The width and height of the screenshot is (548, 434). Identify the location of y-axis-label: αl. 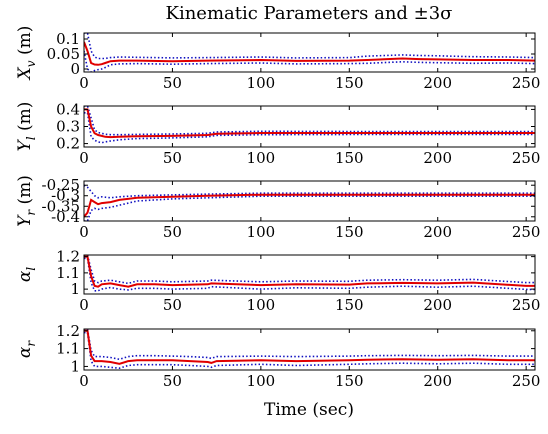
(26, 274).